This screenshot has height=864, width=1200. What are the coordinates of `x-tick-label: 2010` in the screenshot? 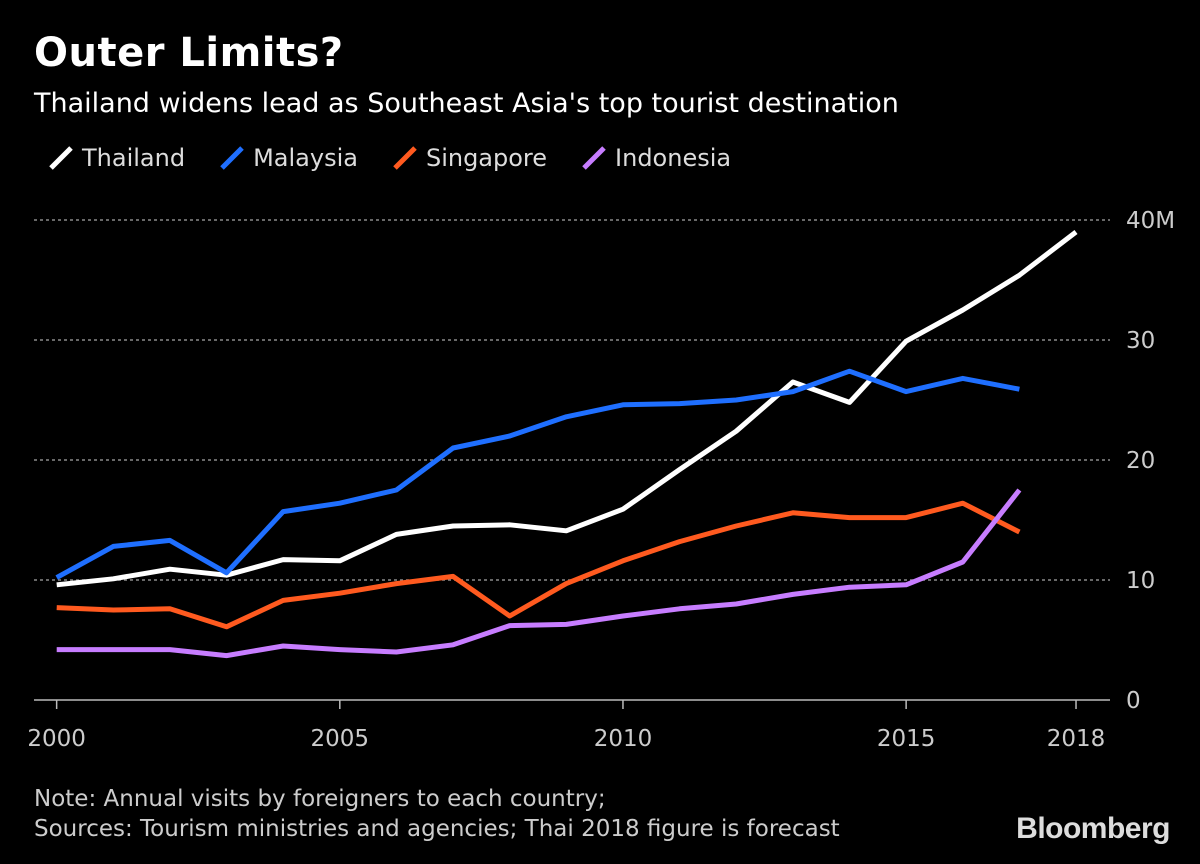 It's located at (623, 739).